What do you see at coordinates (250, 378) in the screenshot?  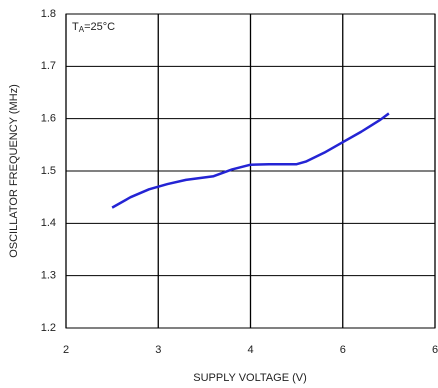 I see `x-axis-label: SUPPLY VOLTAGE (V)` at bounding box center [250, 378].